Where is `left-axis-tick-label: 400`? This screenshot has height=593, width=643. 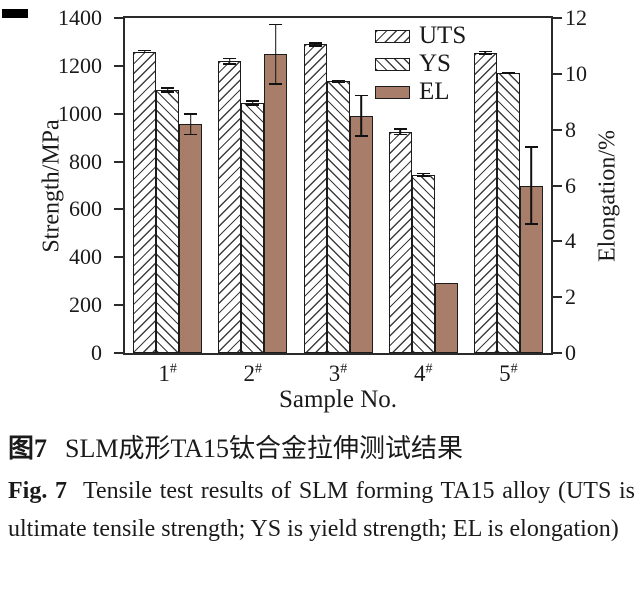 left-axis-tick-label: 400 is located at coordinates (85, 257).